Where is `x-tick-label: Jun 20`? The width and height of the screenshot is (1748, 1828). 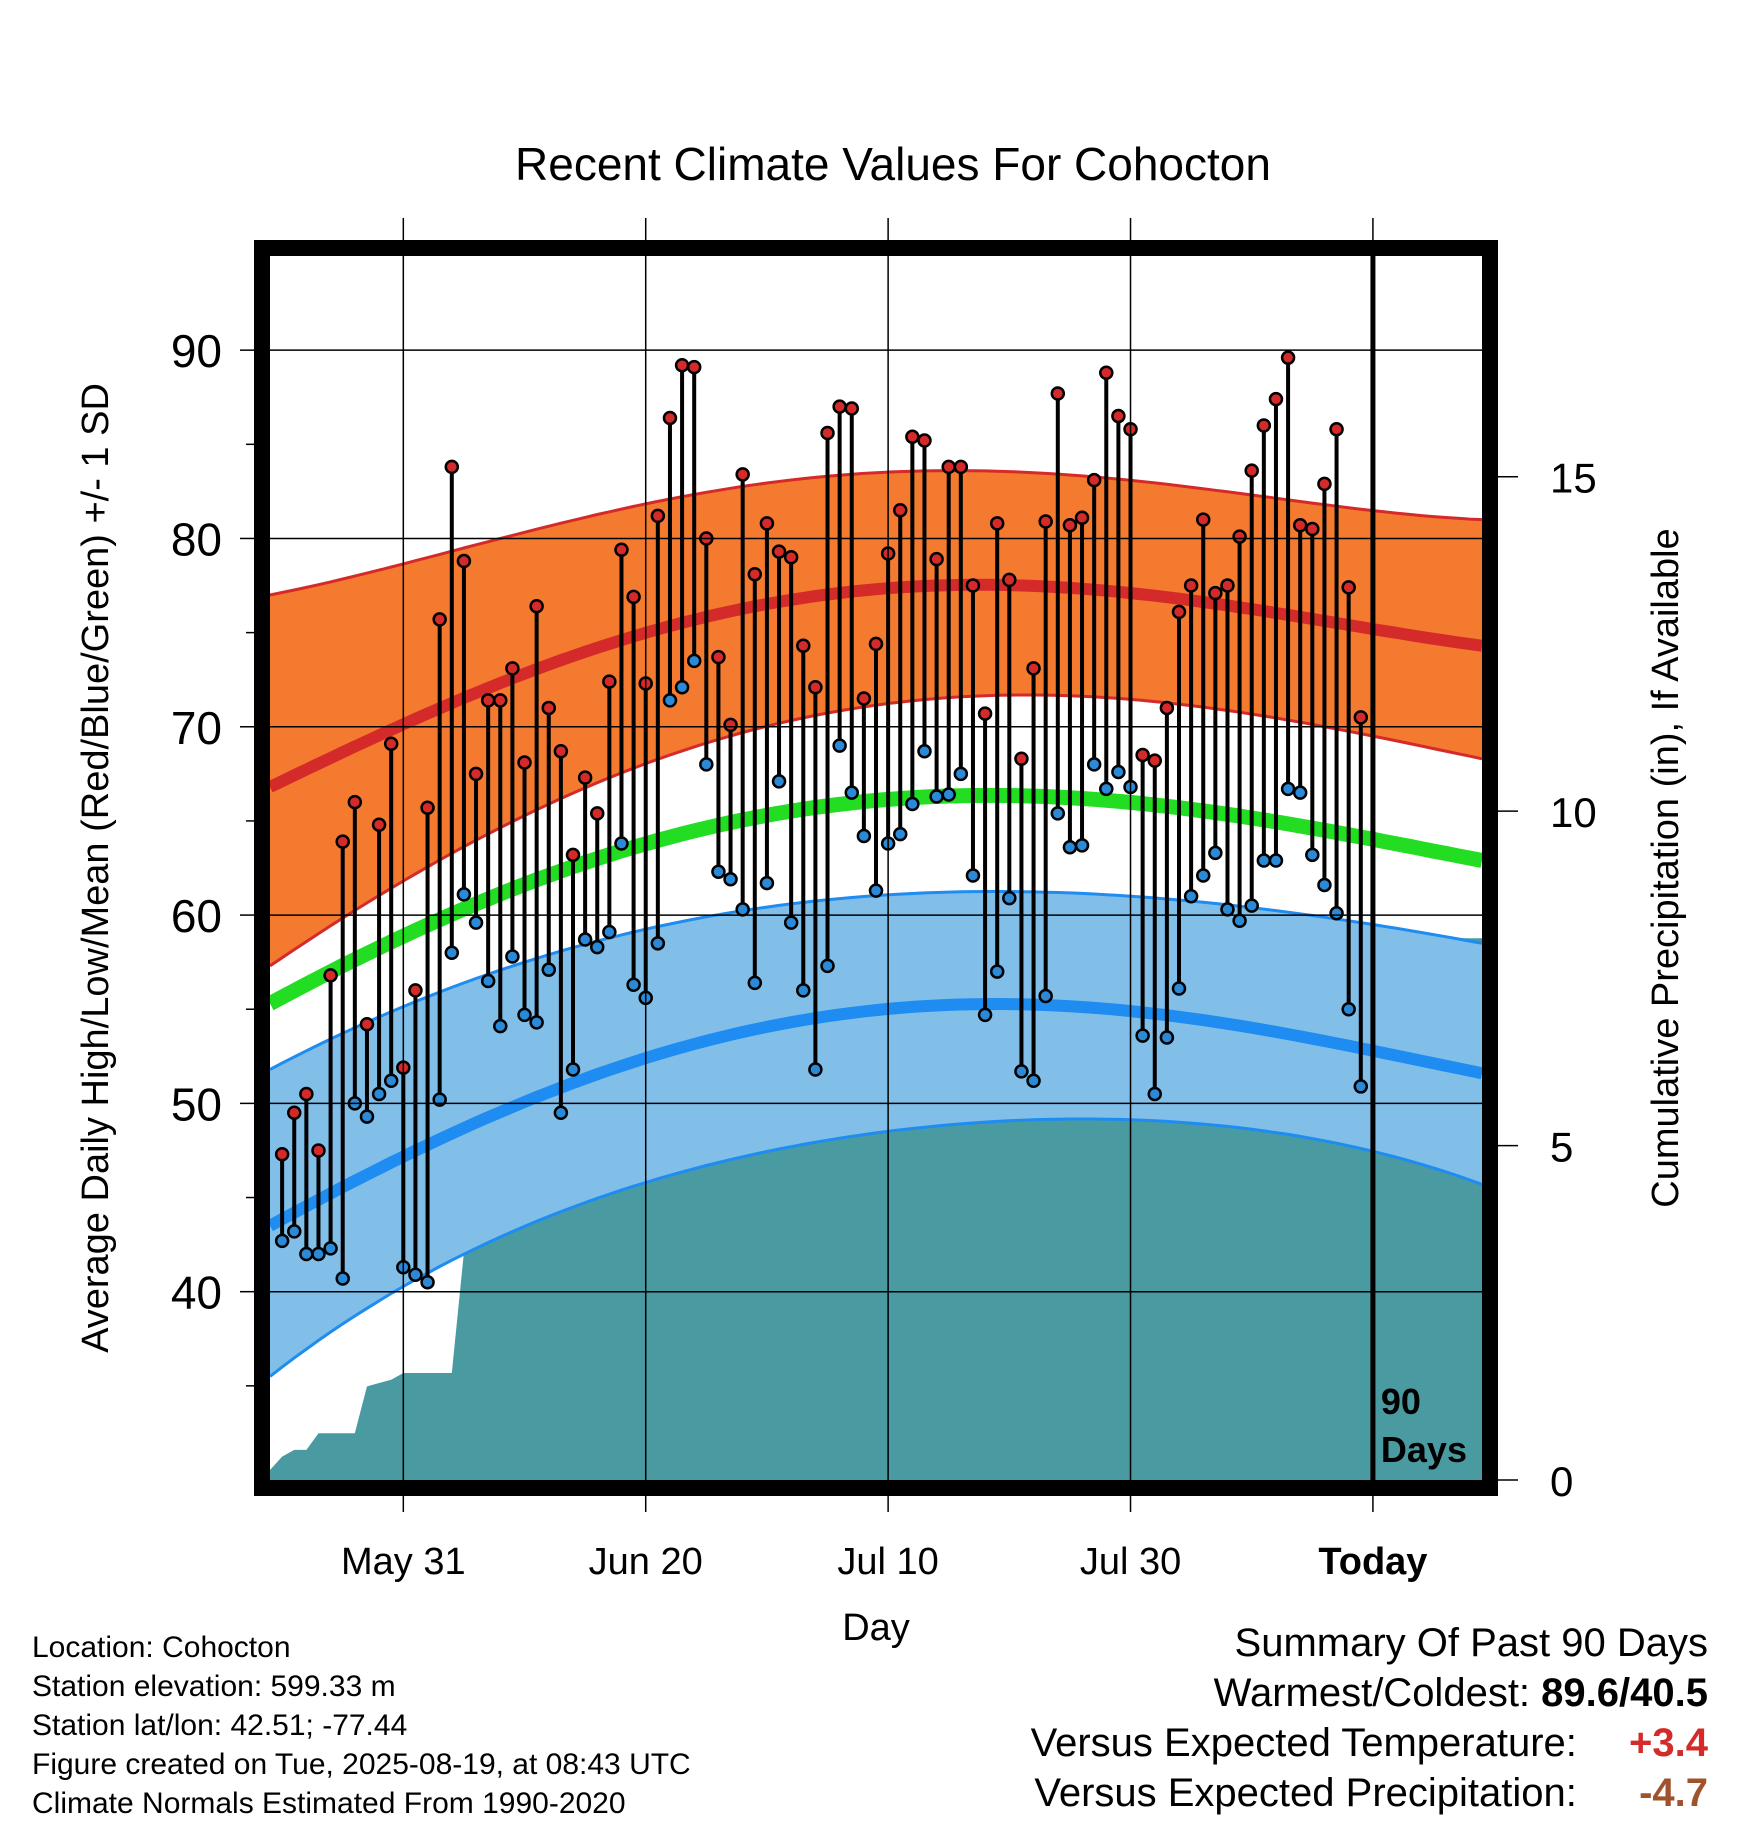
x-tick-label: Jun 20 is located at coordinates (646, 1562).